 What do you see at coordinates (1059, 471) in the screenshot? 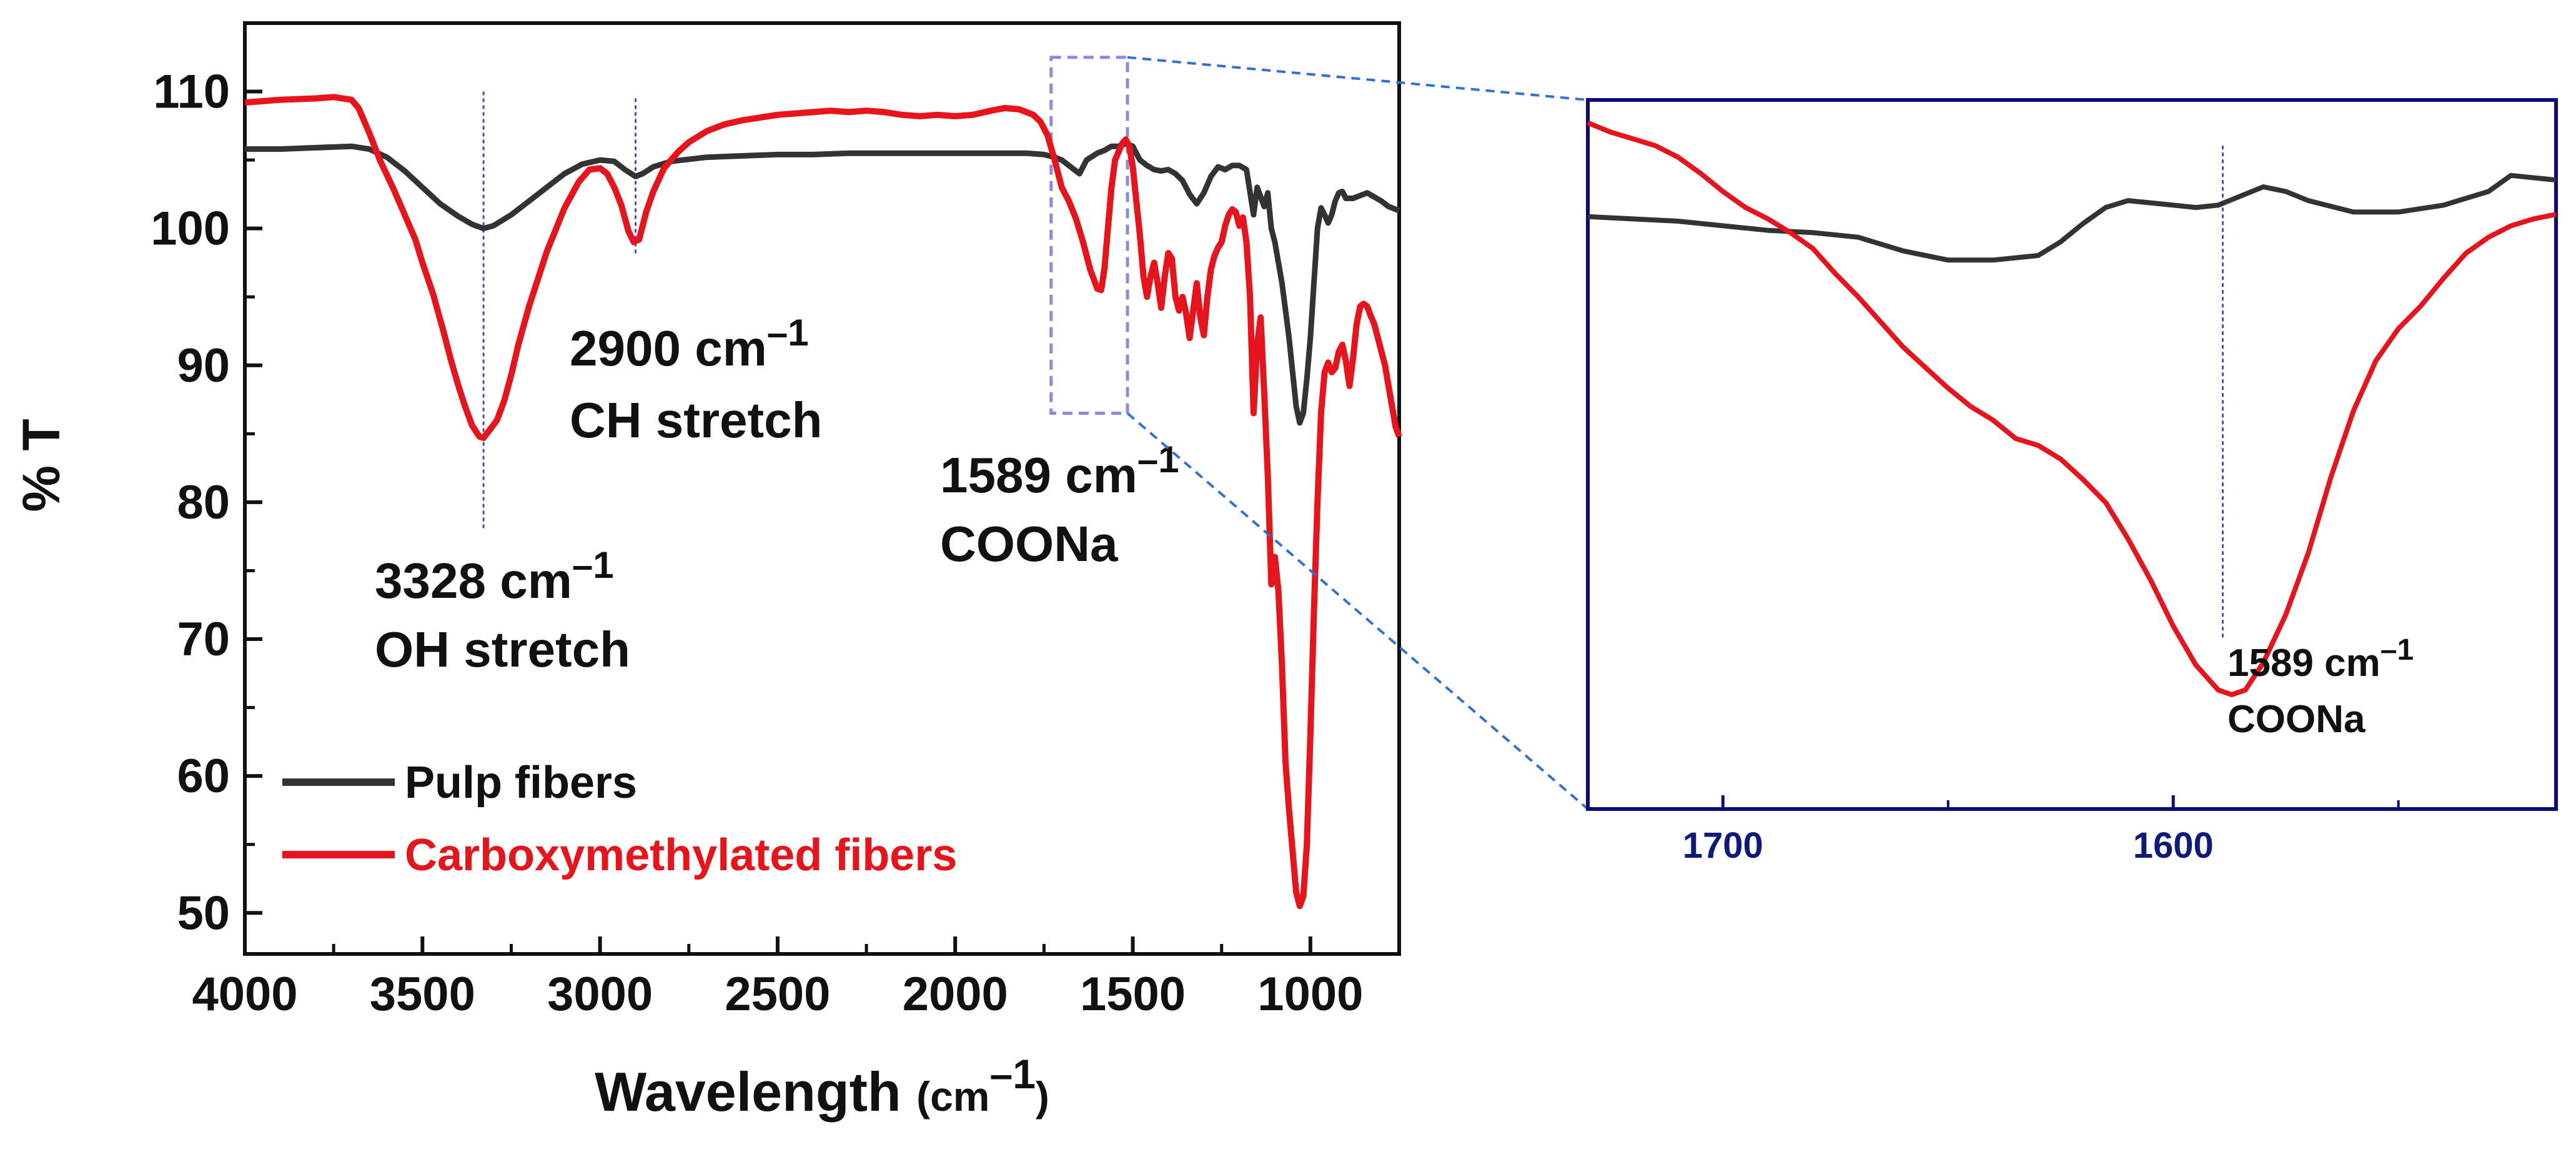
I see `annotation-coonna-value: 1589 cm–1` at bounding box center [1059, 471].